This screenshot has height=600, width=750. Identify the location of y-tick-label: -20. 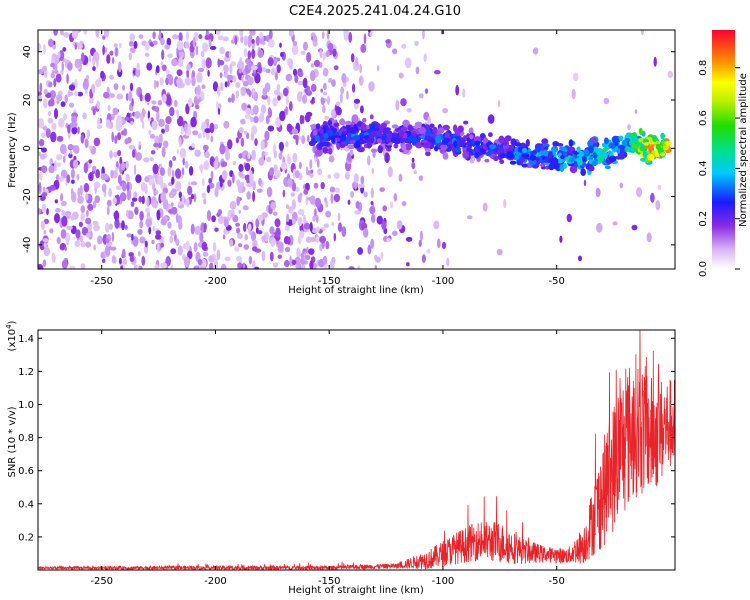
(27, 196).